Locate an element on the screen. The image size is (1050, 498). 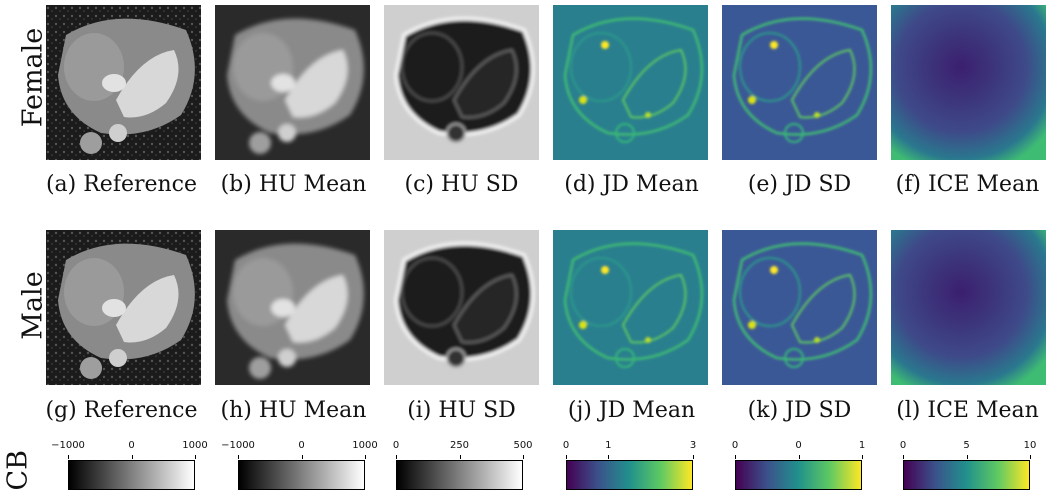
caption-f: (f) ICE Mean is located at coordinates (967, 184).